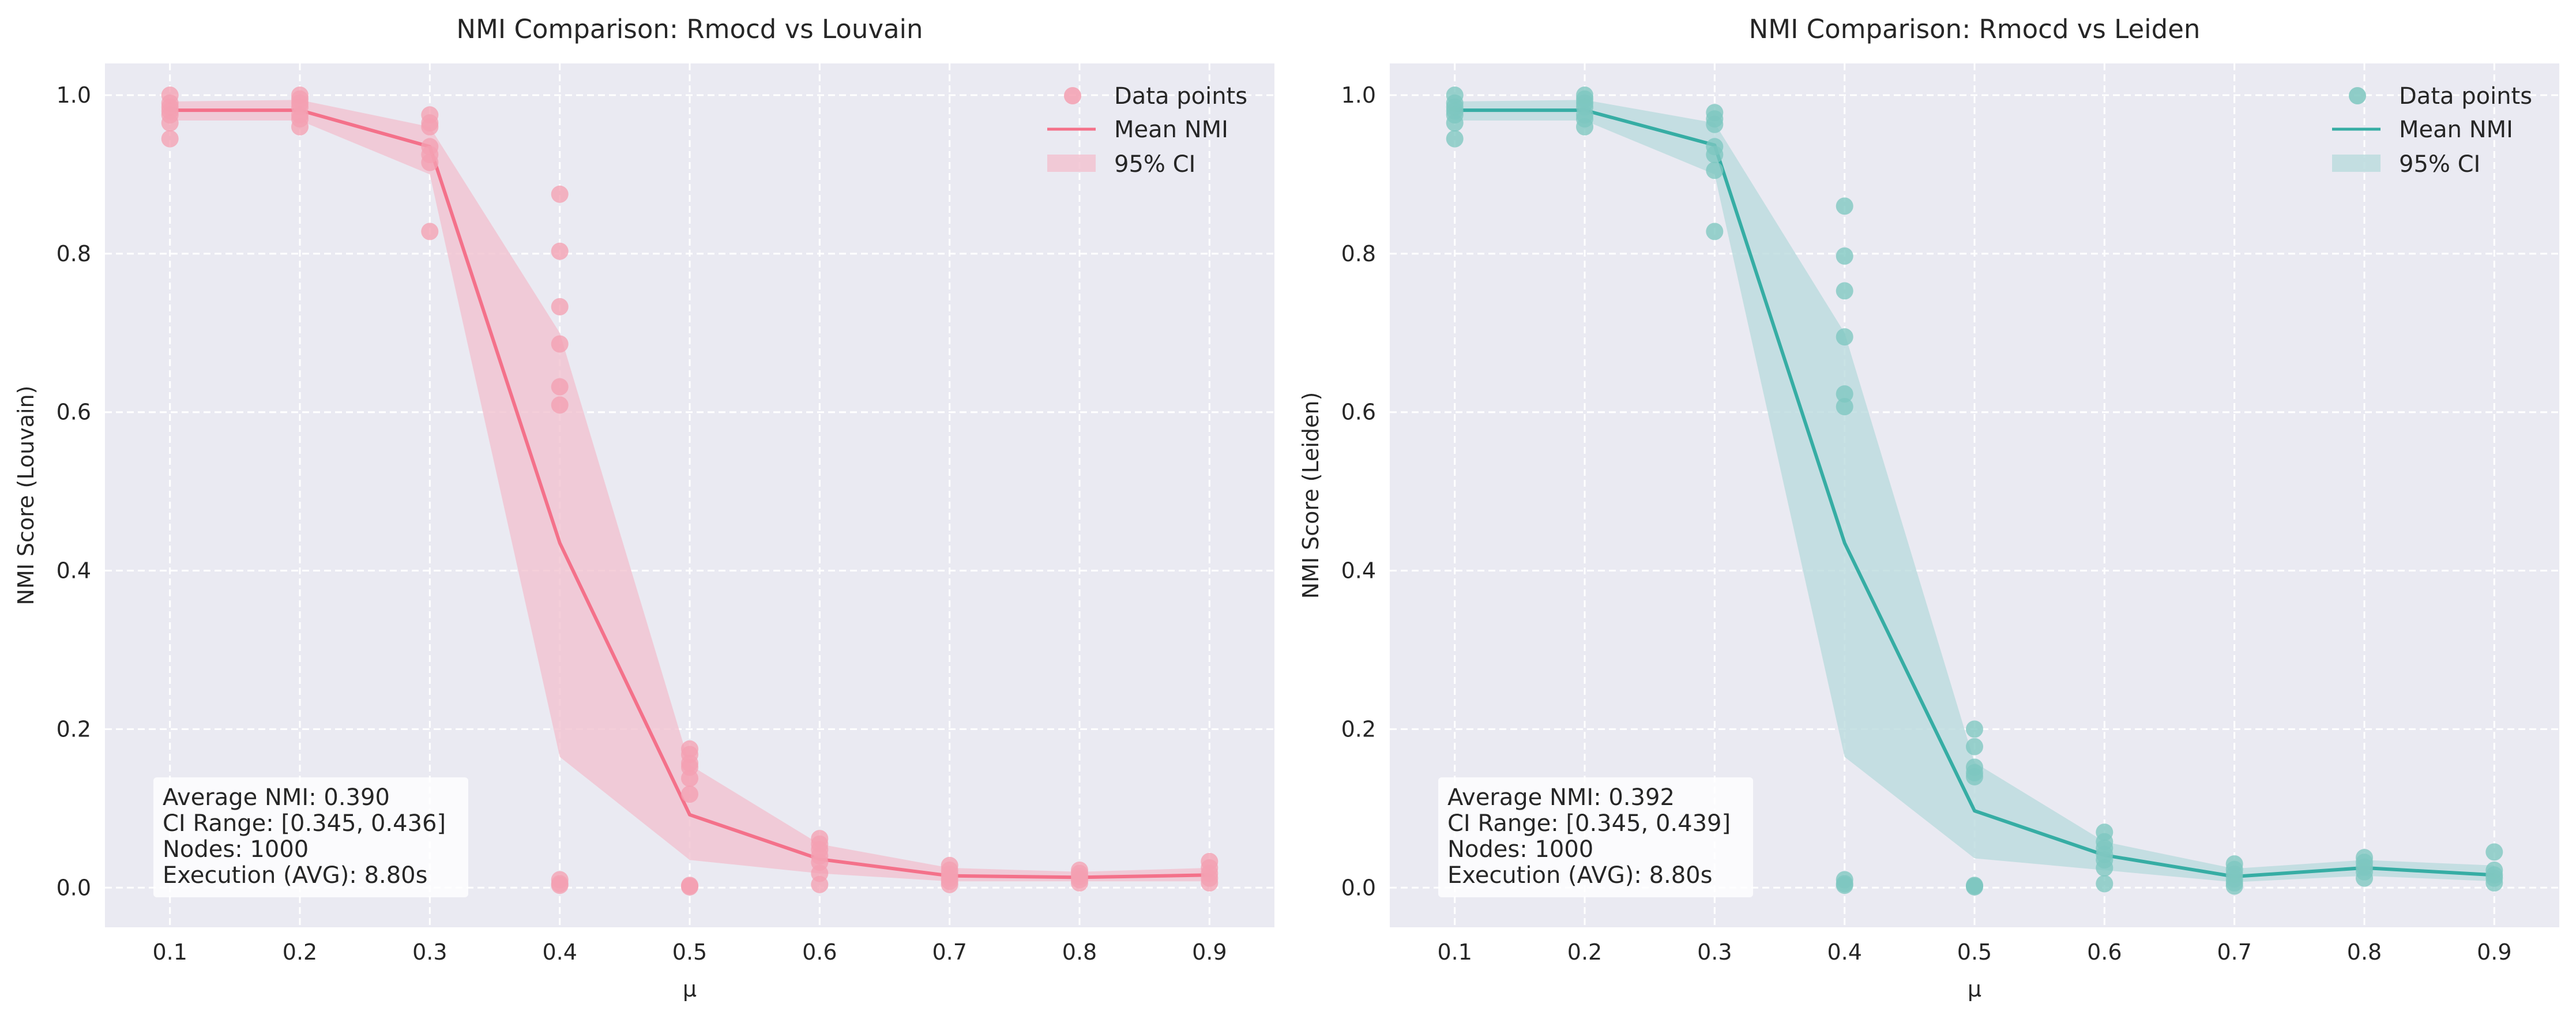  I want to click on y-tick-label: 0.0, so click(1358, 887).